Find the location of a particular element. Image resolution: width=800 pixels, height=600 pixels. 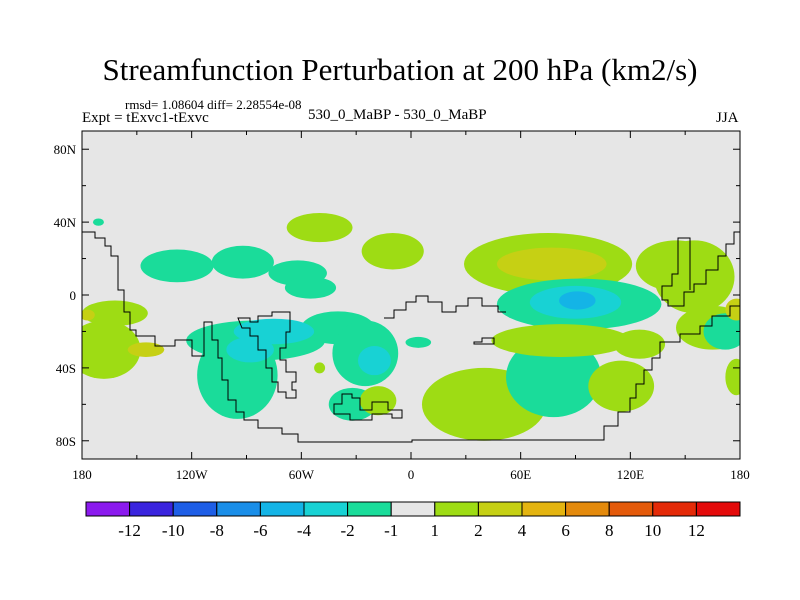

x-tick-label-4: 60E is located at coordinates (520, 474).